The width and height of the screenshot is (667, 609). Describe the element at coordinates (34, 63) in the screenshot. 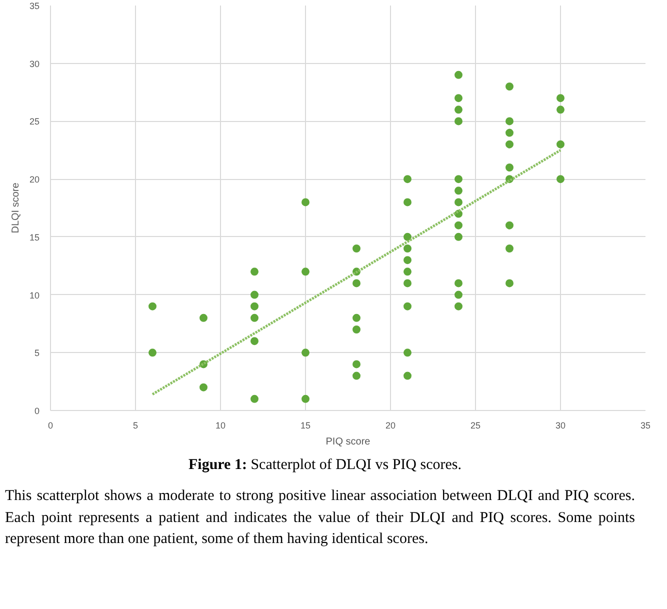

I see `y-tick-label: 30` at that location.